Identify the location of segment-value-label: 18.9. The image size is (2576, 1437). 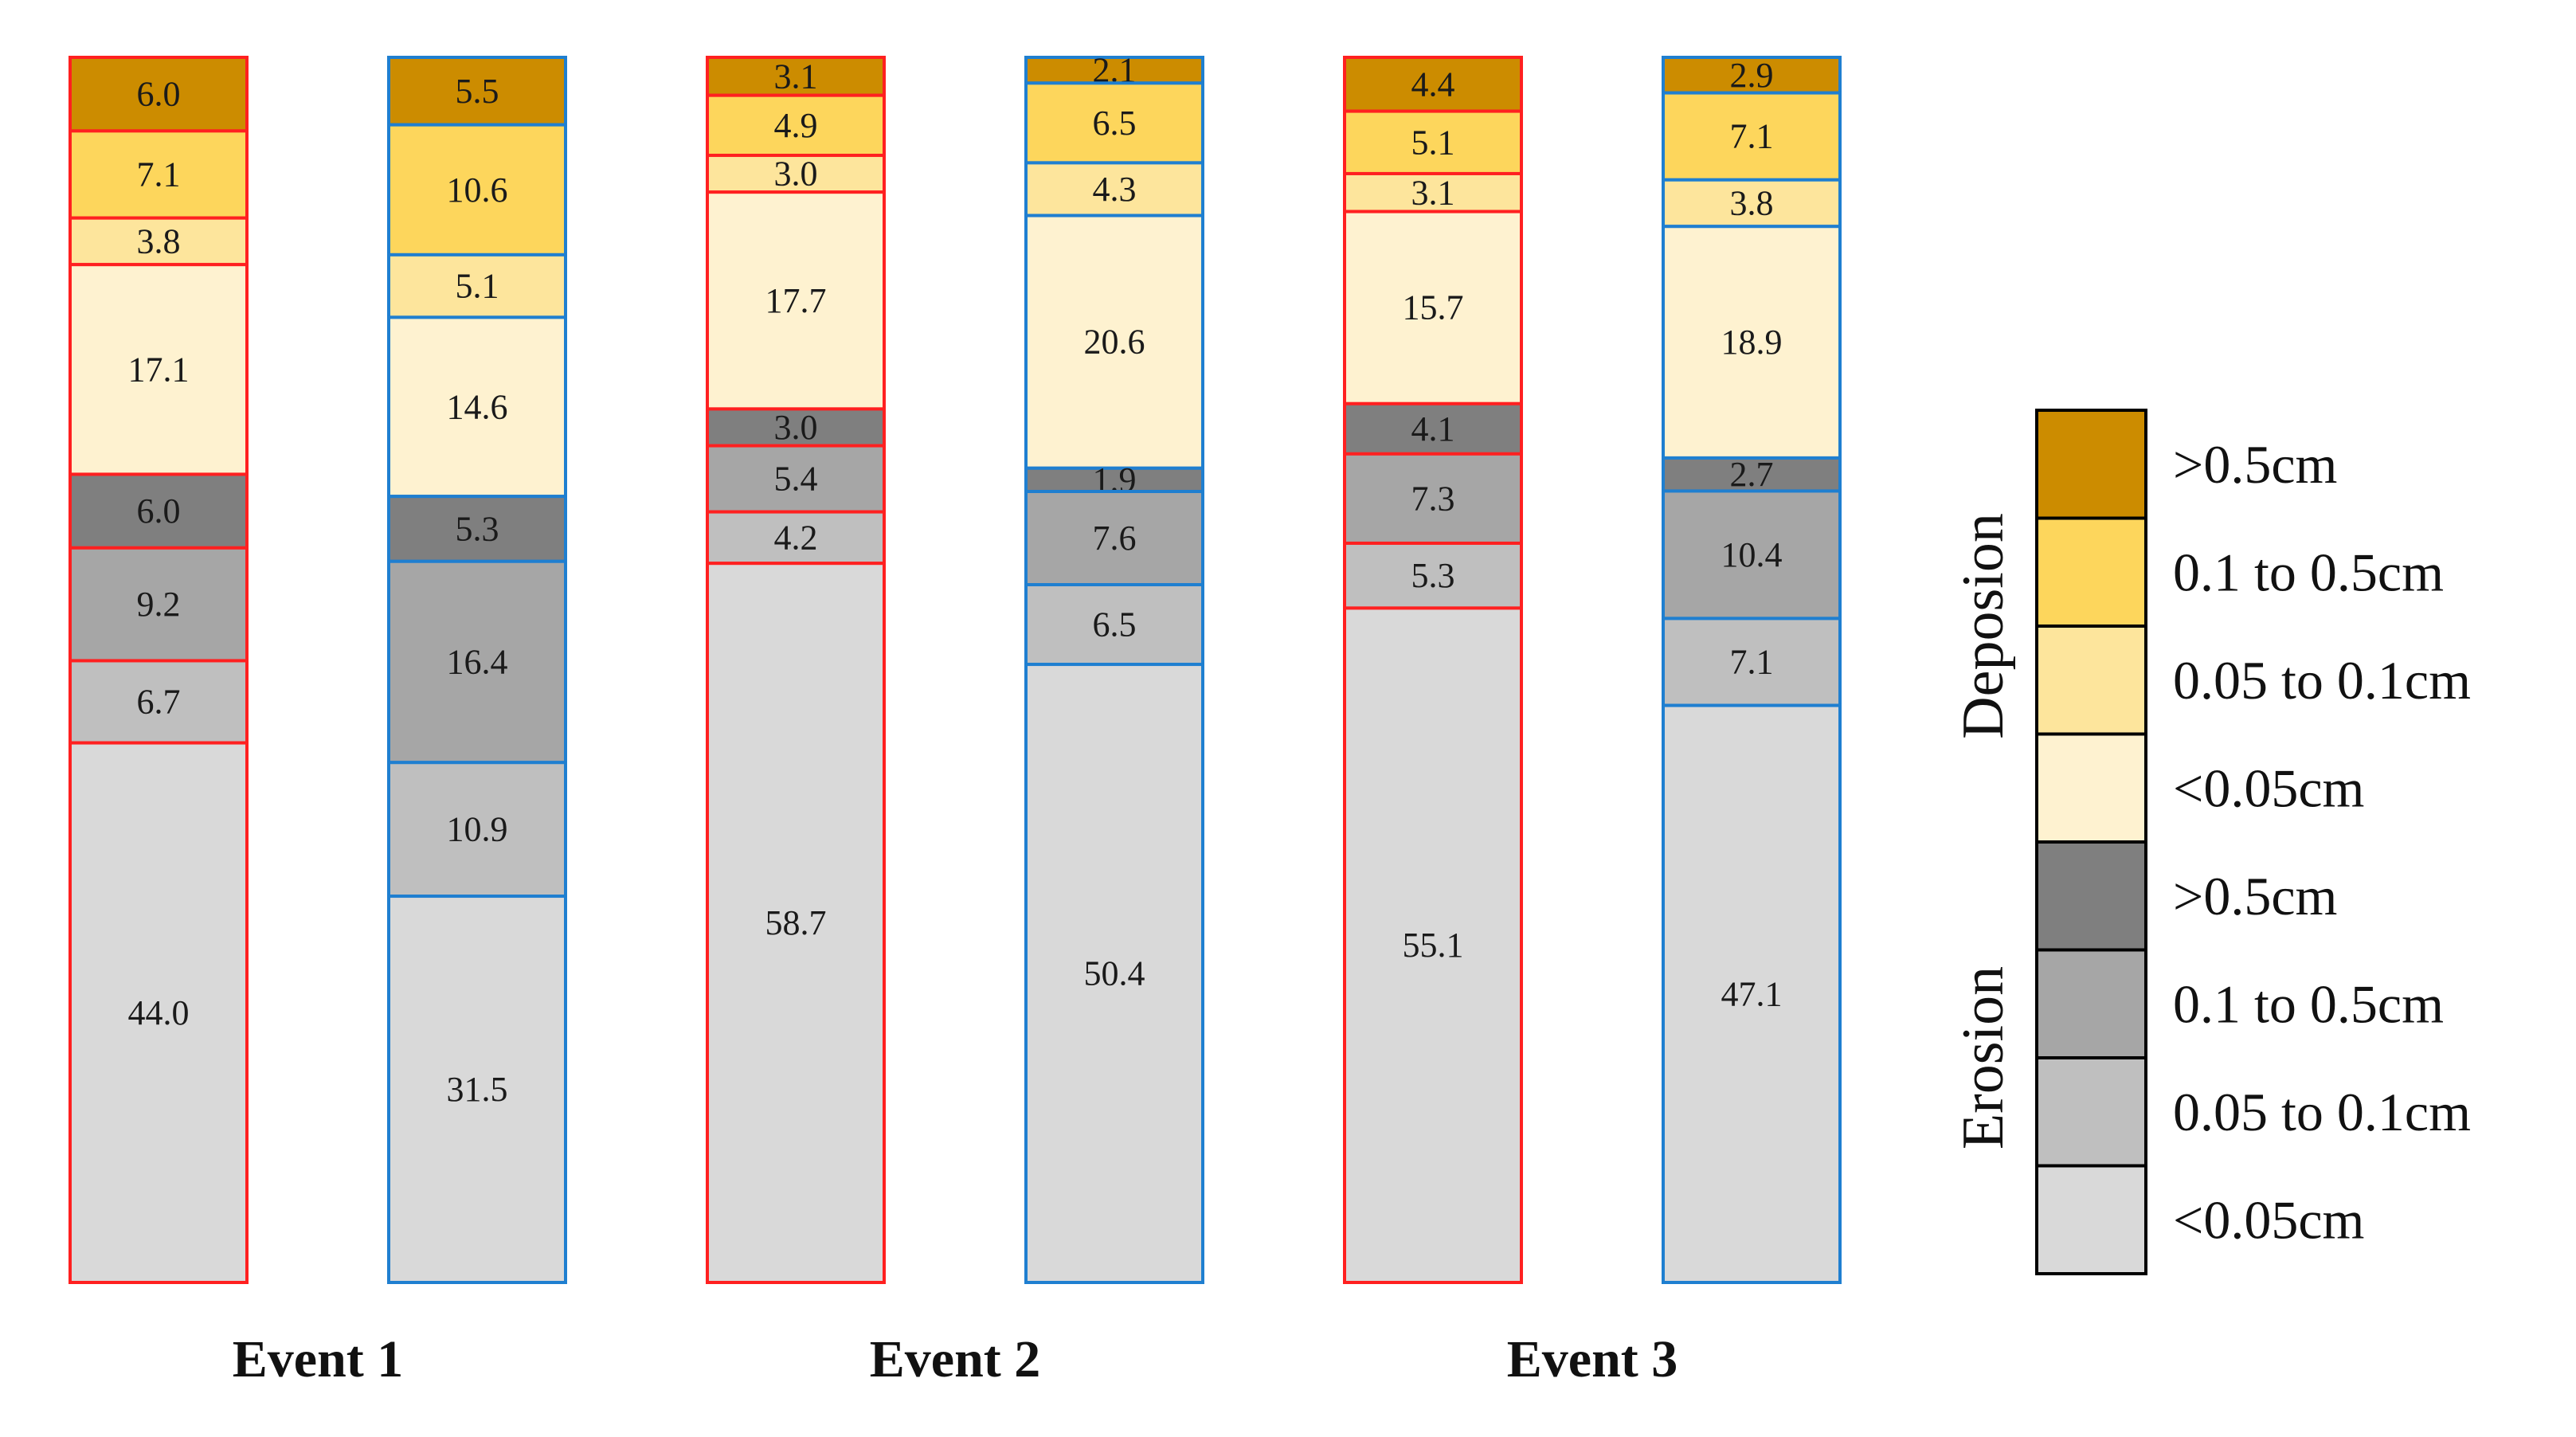
(1752, 342).